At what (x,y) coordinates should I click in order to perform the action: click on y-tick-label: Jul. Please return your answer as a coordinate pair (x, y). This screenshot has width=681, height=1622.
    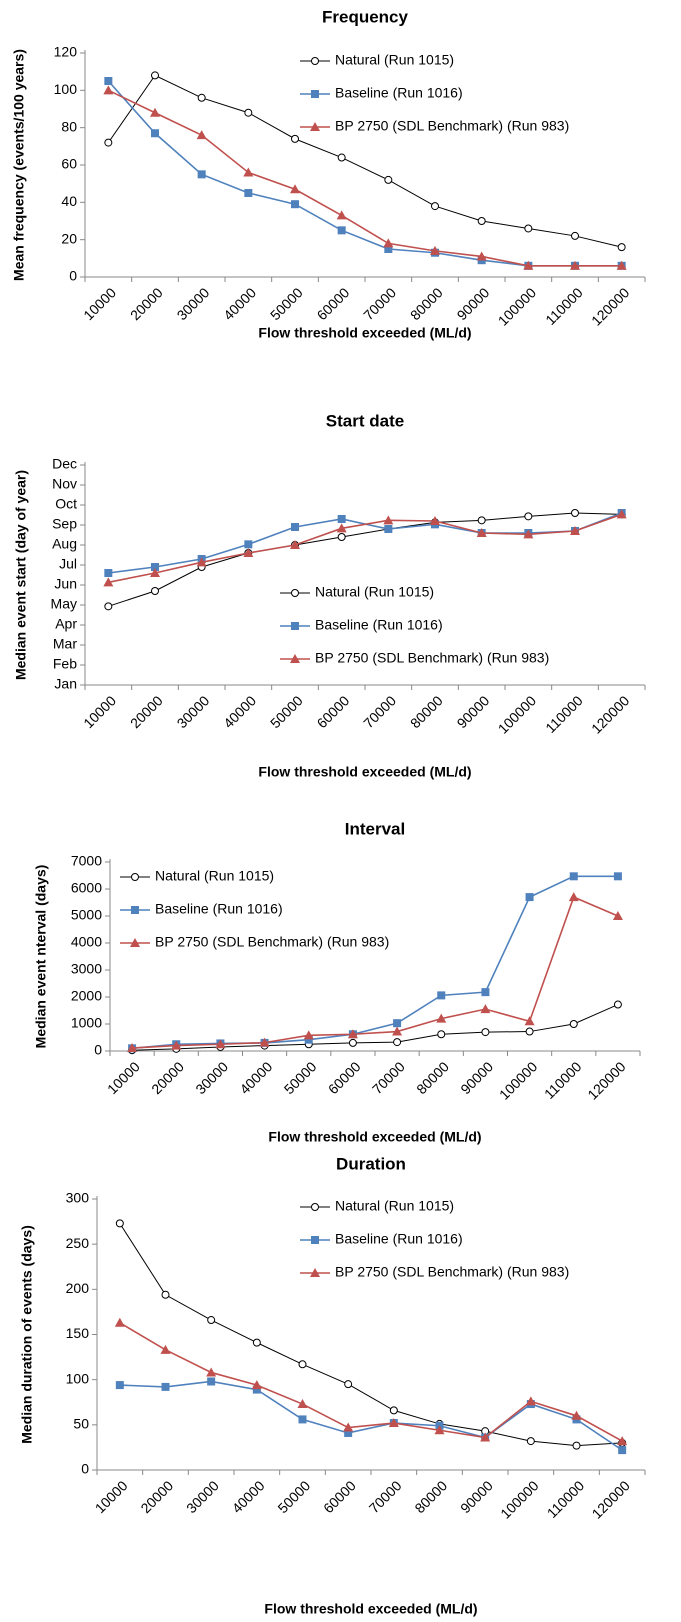
    Looking at the image, I should click on (68, 564).